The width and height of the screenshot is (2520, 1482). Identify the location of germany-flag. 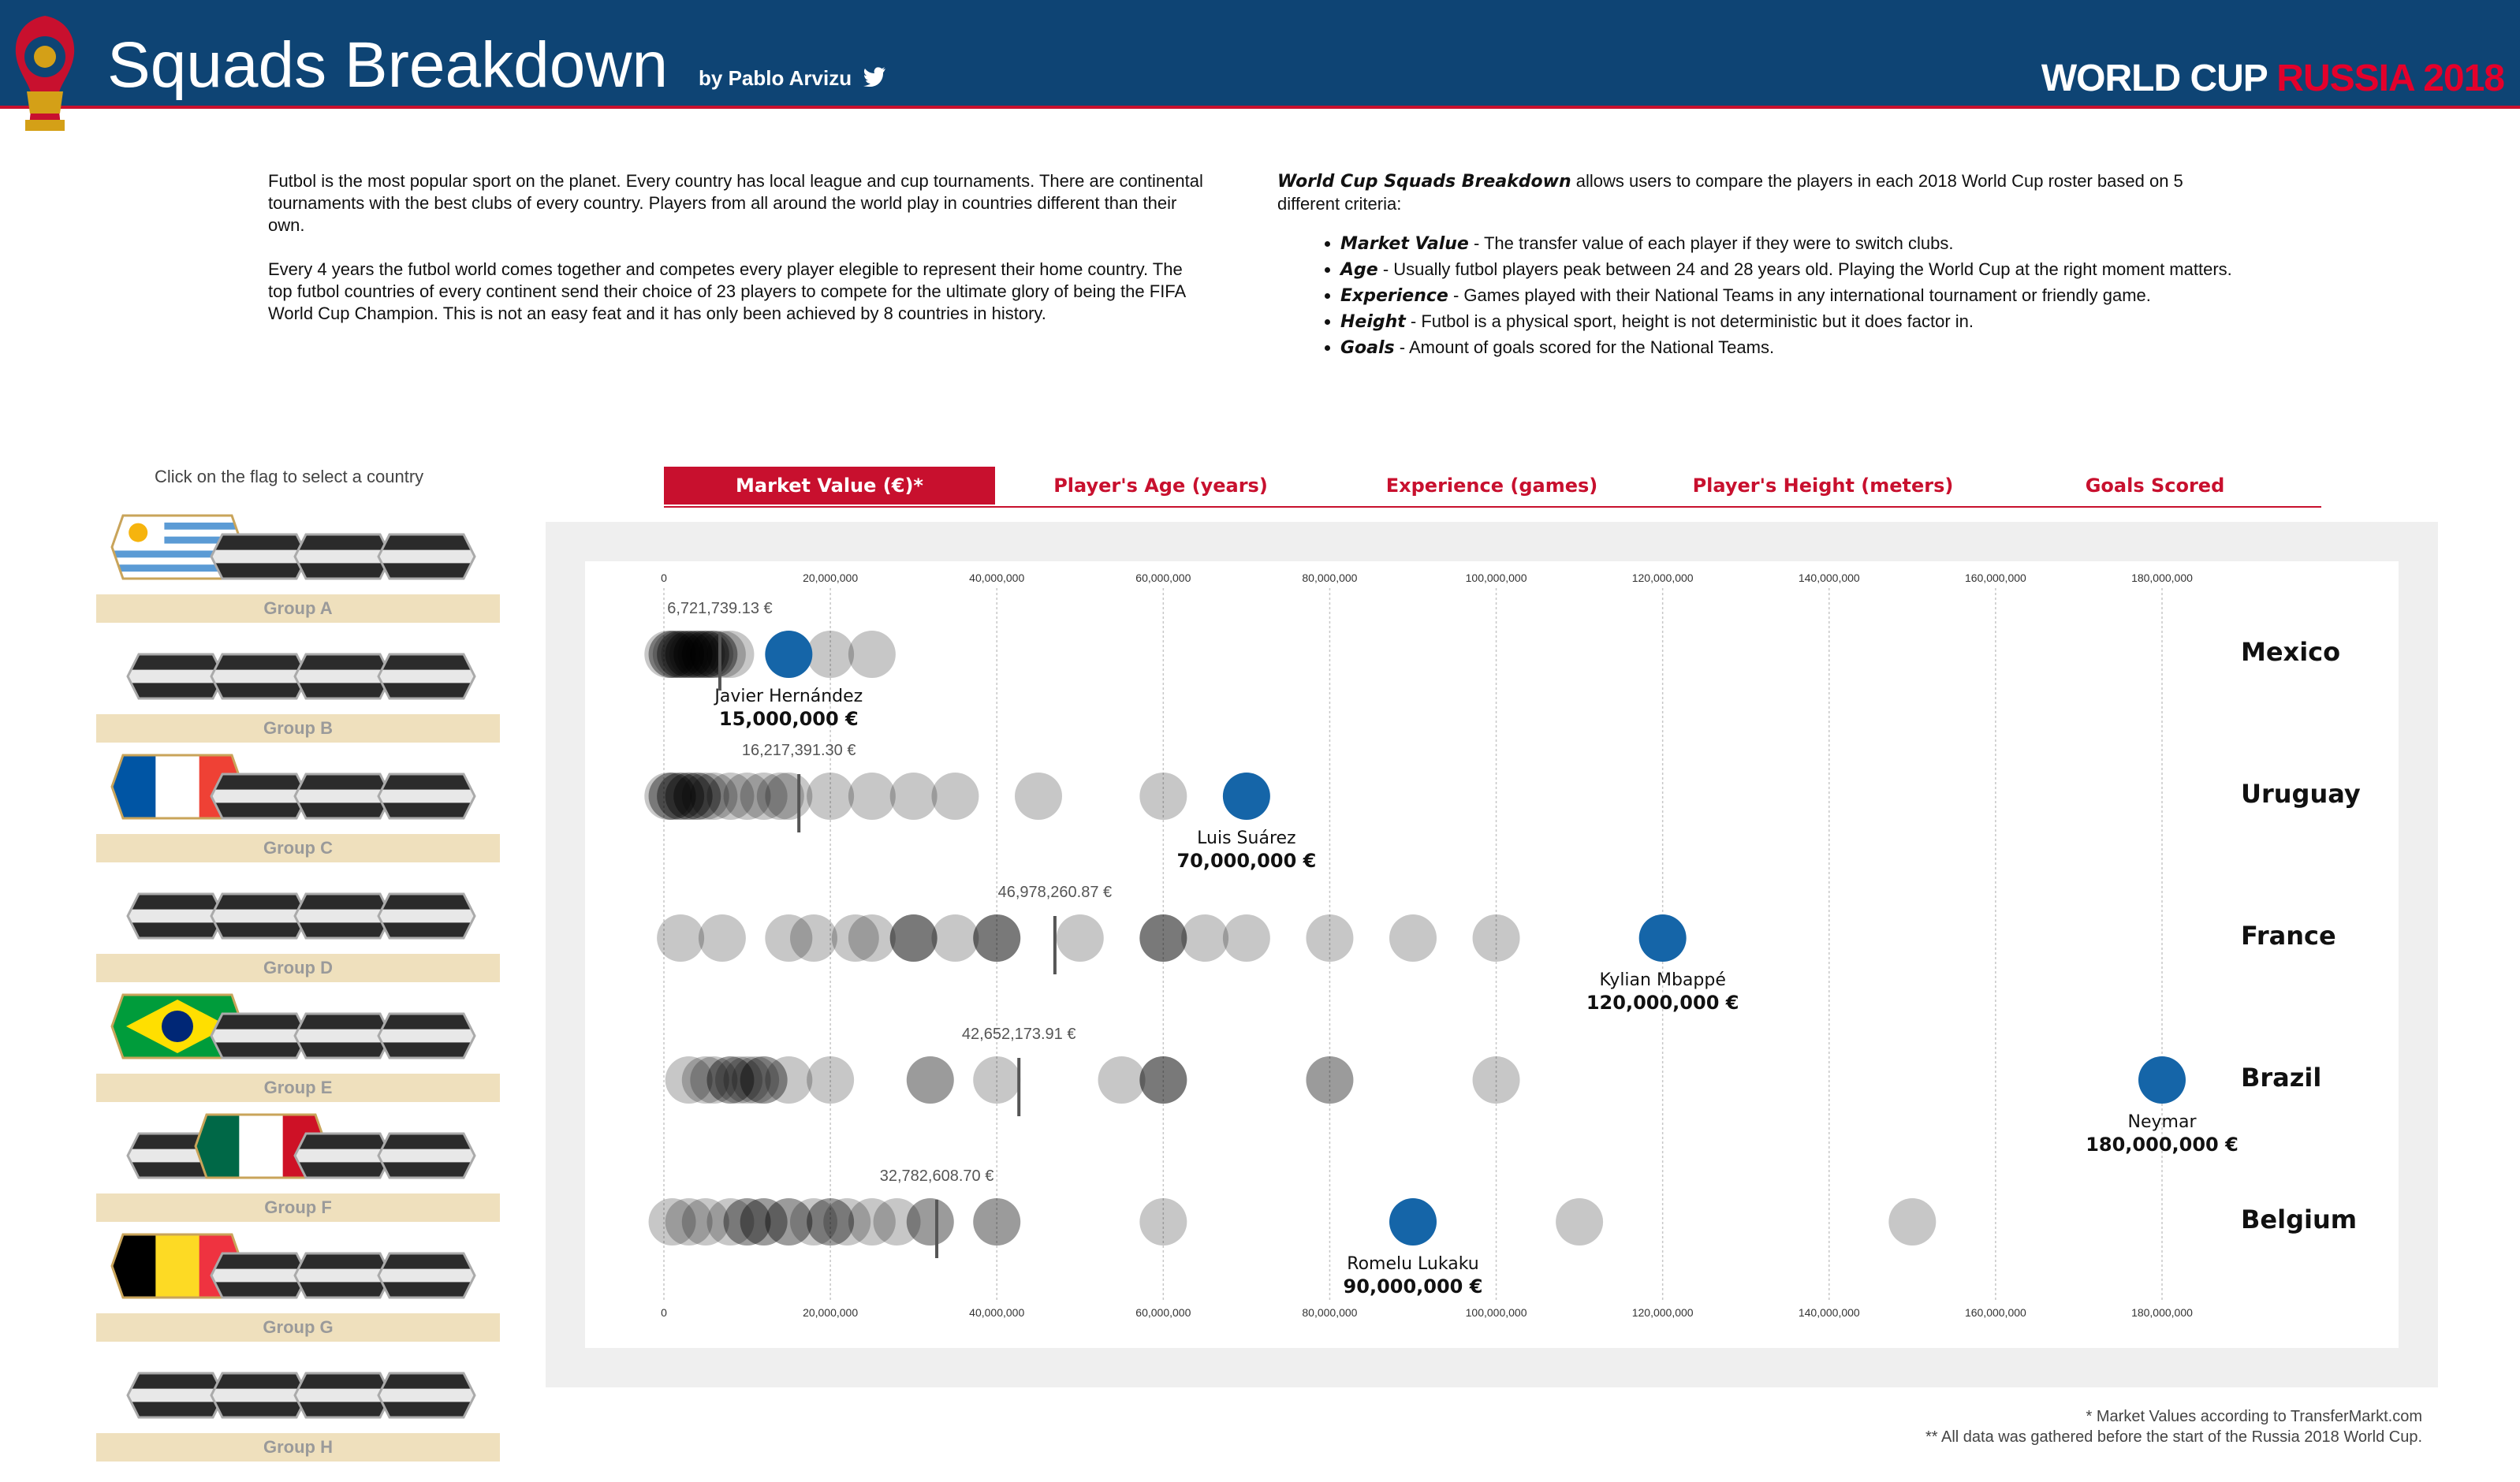
(426, 1155).